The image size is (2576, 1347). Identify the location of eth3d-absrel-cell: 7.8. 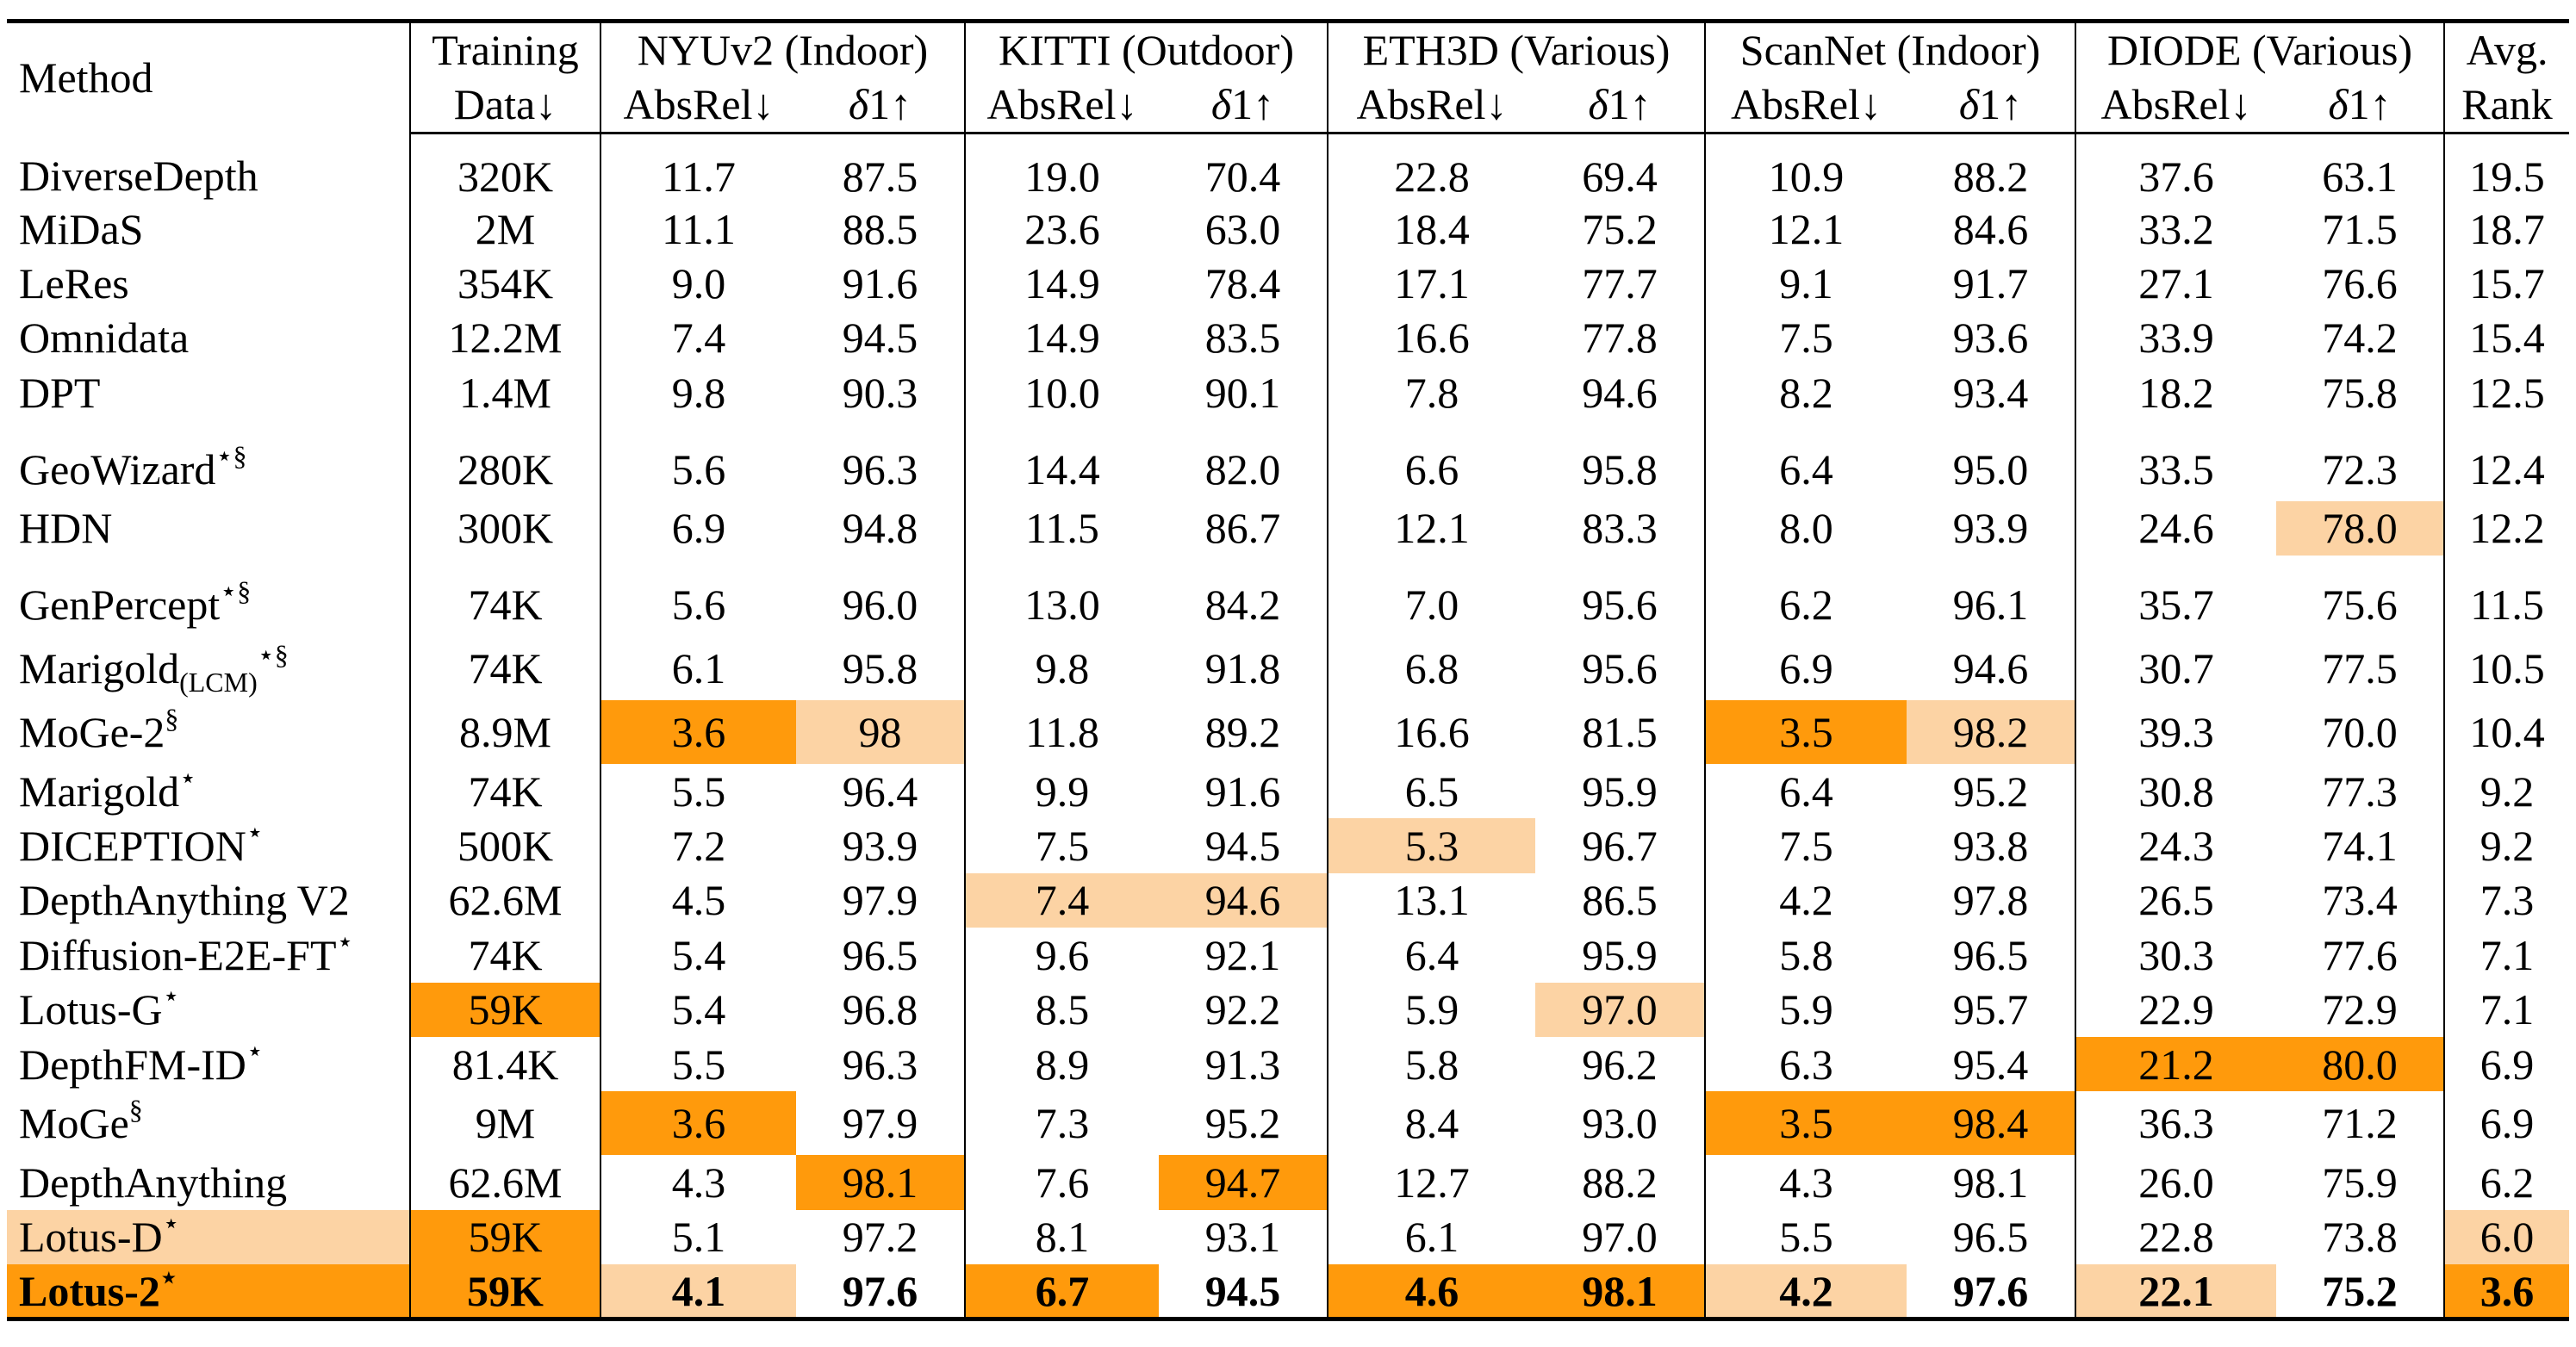
(1432, 392).